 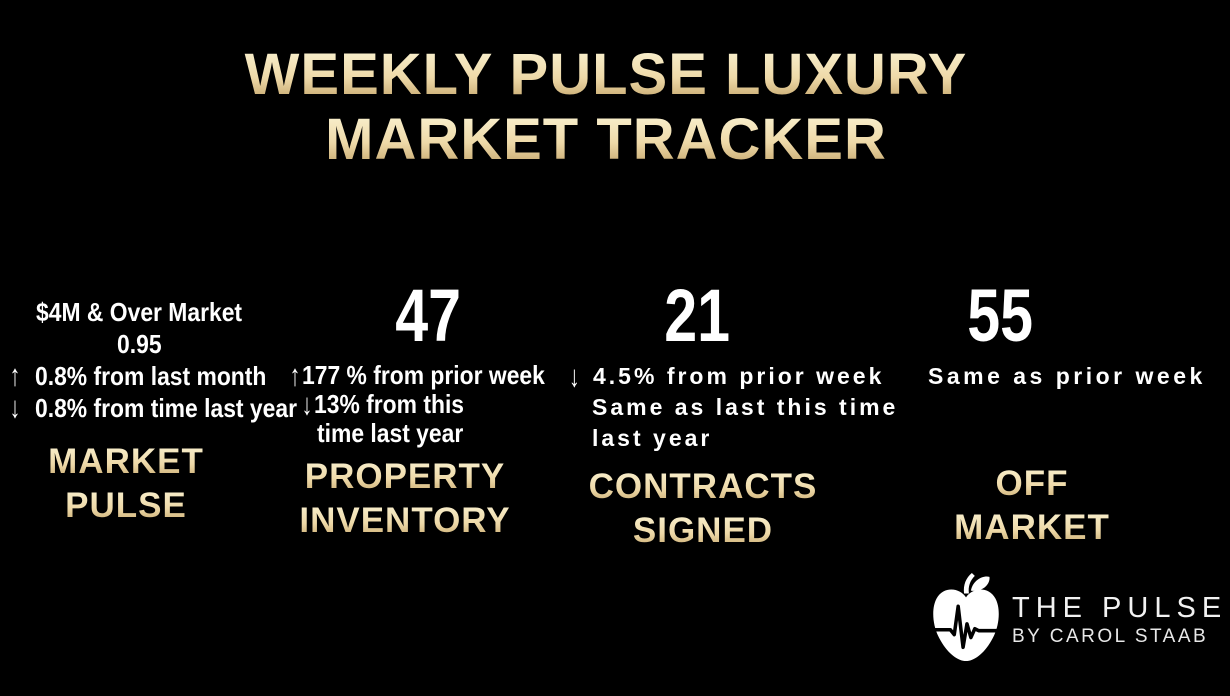 I want to click on stat-row-last-year: ↓ 13% from this, so click(x=435, y=404).